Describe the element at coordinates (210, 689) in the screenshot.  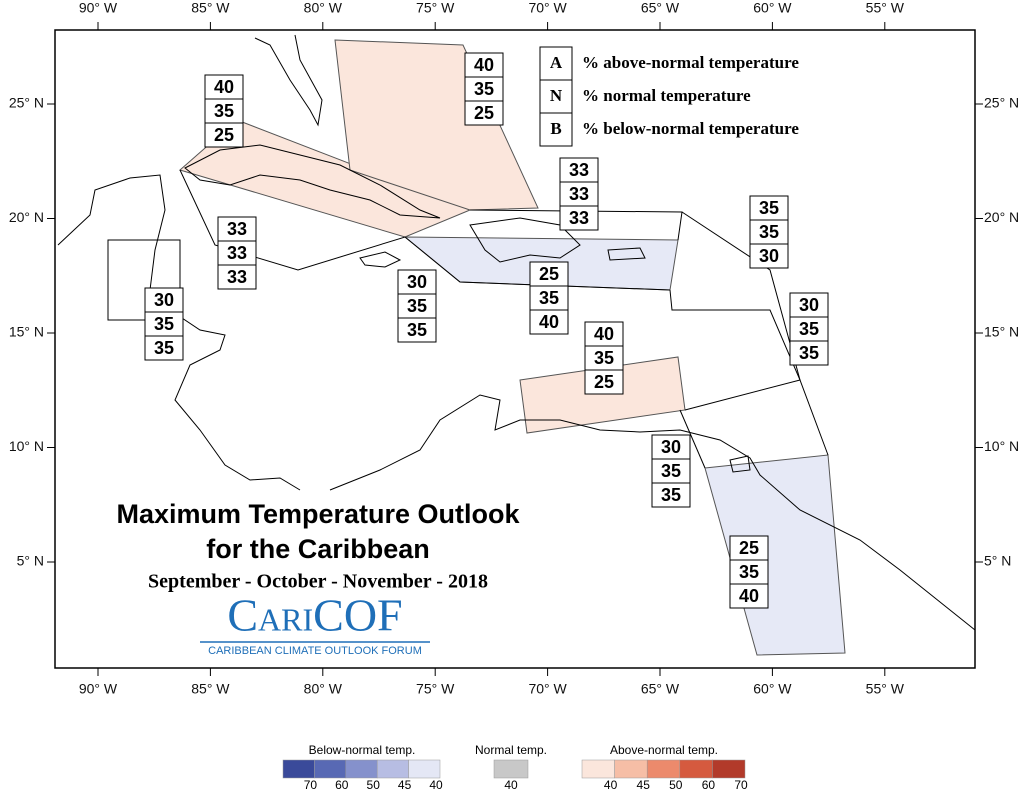
I see `axis-label-bottom: 85° W` at that location.